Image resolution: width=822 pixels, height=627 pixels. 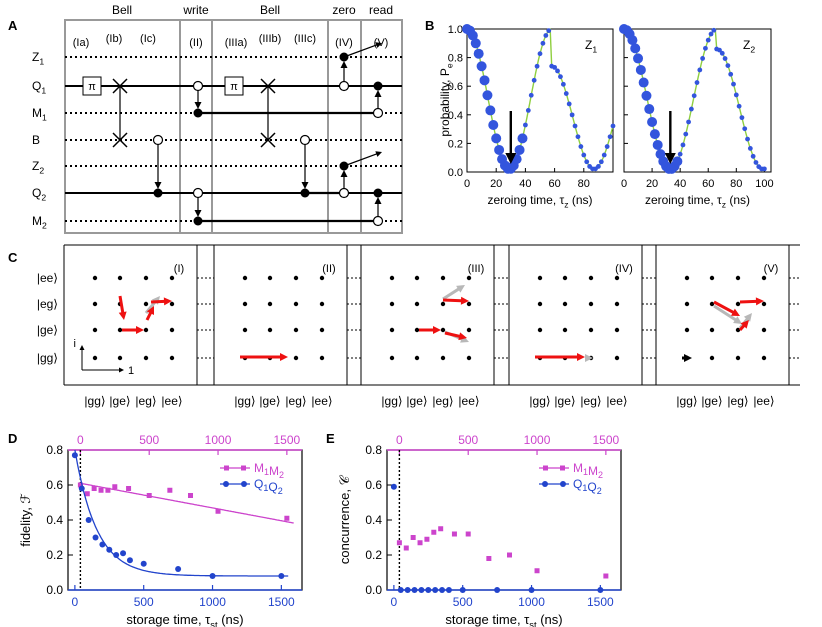 What do you see at coordinates (131, 371) in the screenshot?
I see `axis-1-label: 1` at bounding box center [131, 371].